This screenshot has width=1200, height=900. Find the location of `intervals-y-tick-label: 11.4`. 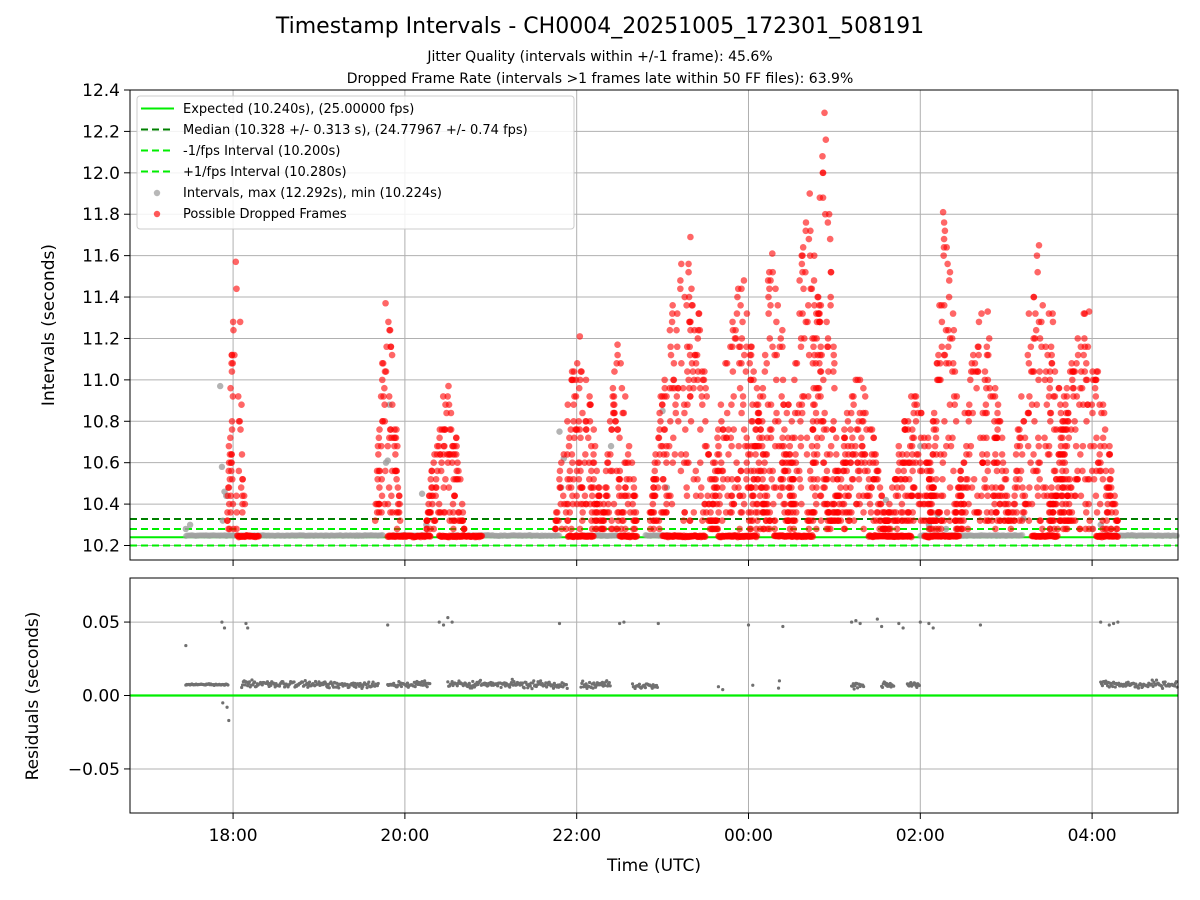

intervals-y-tick-label: 11.4 is located at coordinates (101, 298).